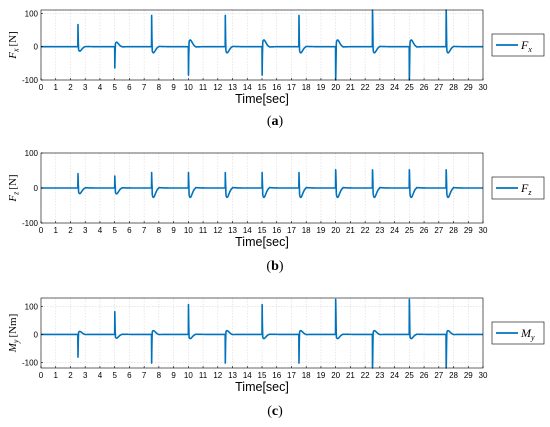 This screenshot has width=550, height=427. What do you see at coordinates (275, 121) in the screenshot?
I see `panel-caption-a: (a)` at bounding box center [275, 121].